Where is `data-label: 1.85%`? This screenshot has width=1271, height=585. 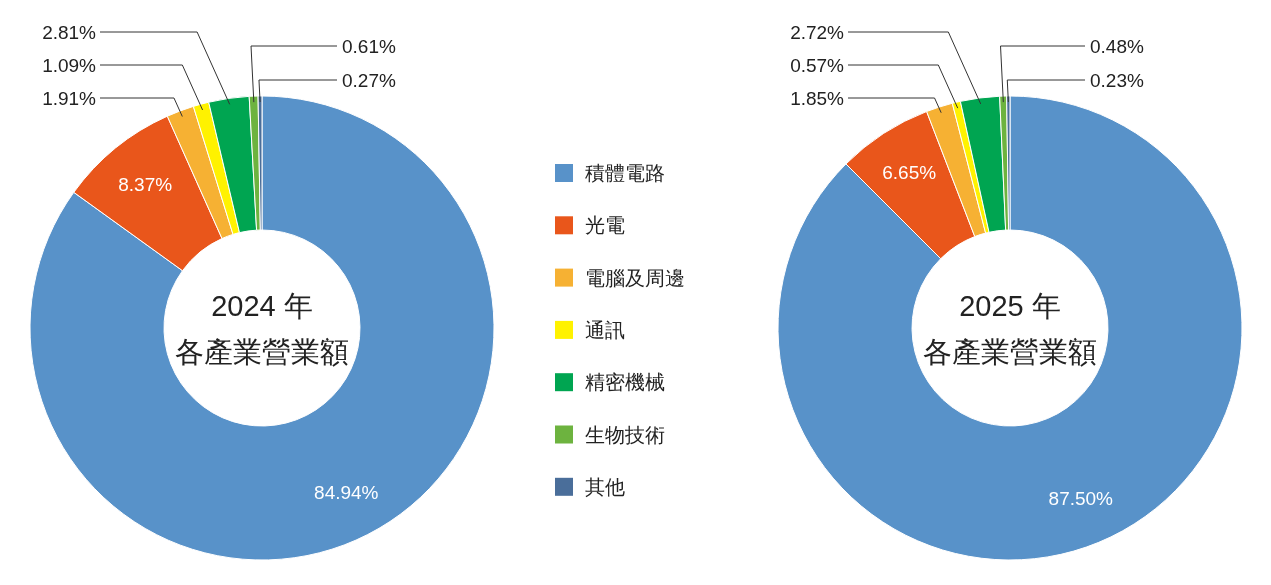 data-label: 1.85% is located at coordinates (817, 98).